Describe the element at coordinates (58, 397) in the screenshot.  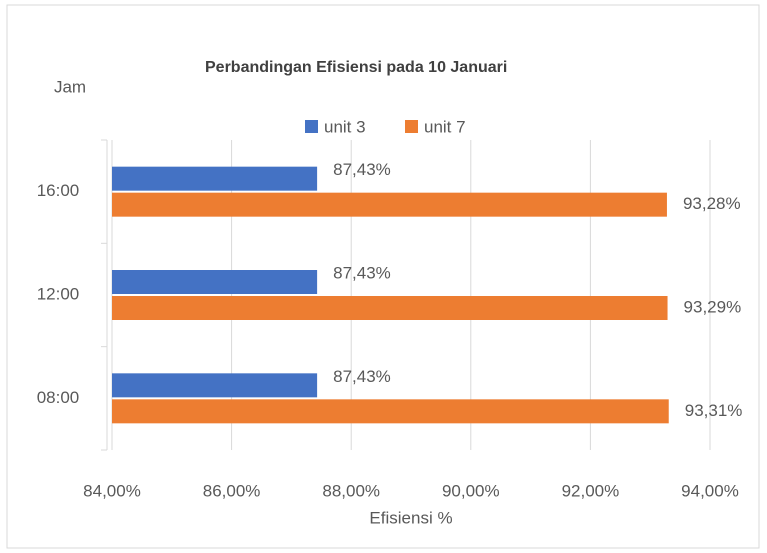
I see `y-tick-label: 08:00` at that location.